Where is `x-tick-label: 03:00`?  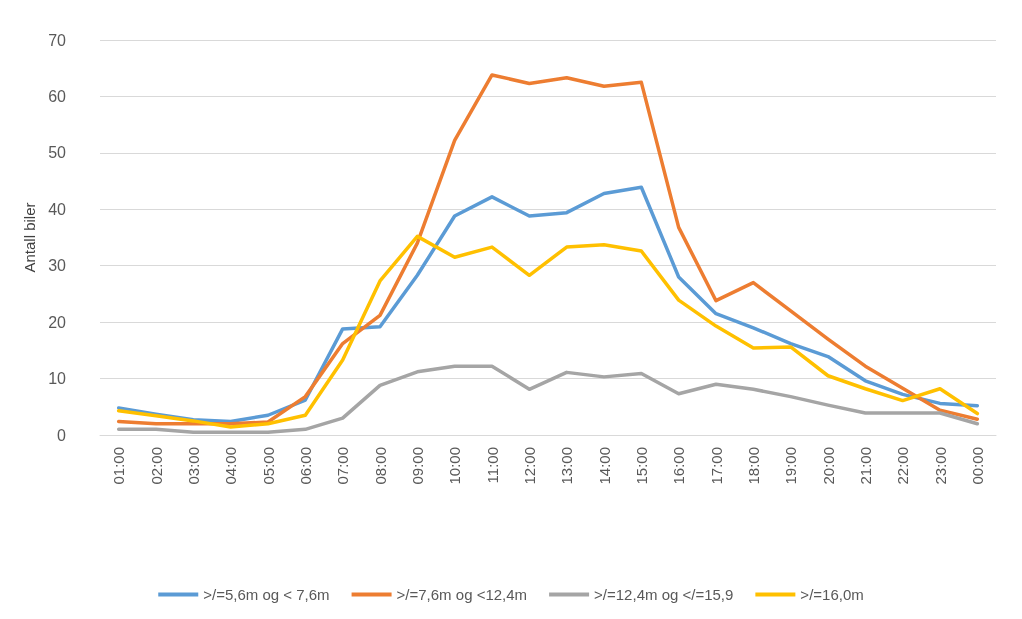
x-tick-label: 03:00 is located at coordinates (193, 466).